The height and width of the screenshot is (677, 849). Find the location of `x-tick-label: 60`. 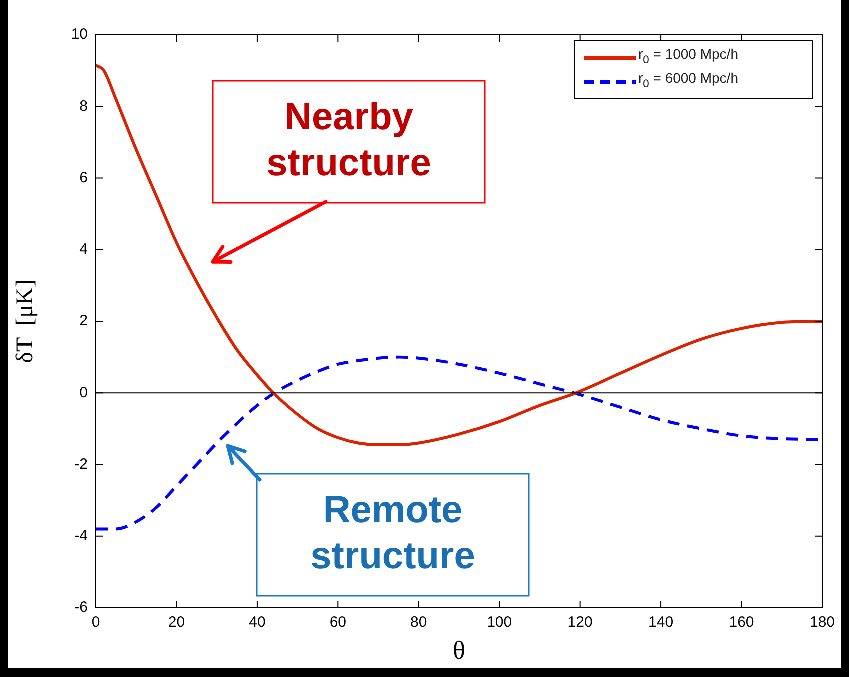

x-tick-label: 60 is located at coordinates (338, 623).